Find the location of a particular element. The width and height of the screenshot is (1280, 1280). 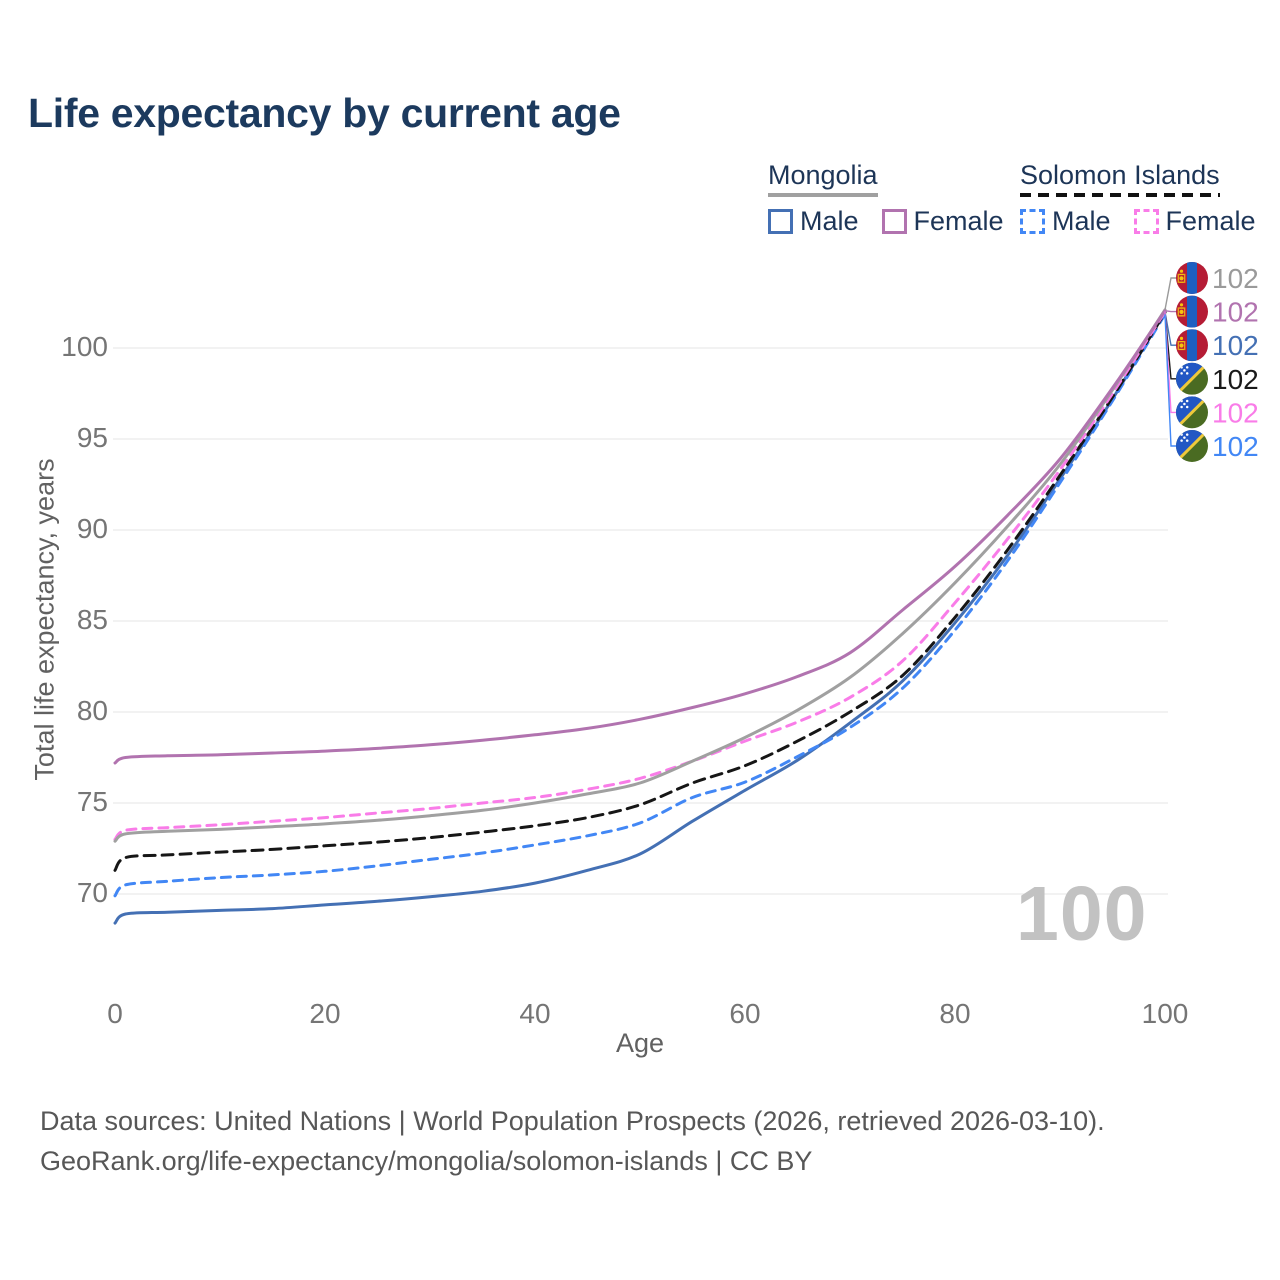

y-tick-label: 95 is located at coordinates (92, 437).